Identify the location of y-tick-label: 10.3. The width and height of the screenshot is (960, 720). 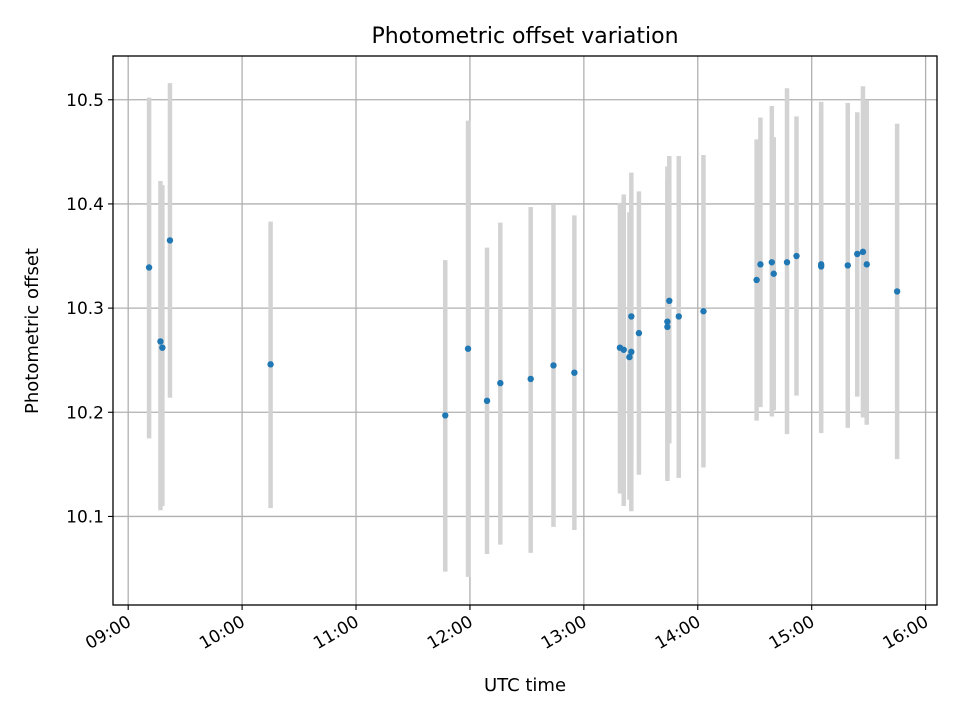
(85, 309).